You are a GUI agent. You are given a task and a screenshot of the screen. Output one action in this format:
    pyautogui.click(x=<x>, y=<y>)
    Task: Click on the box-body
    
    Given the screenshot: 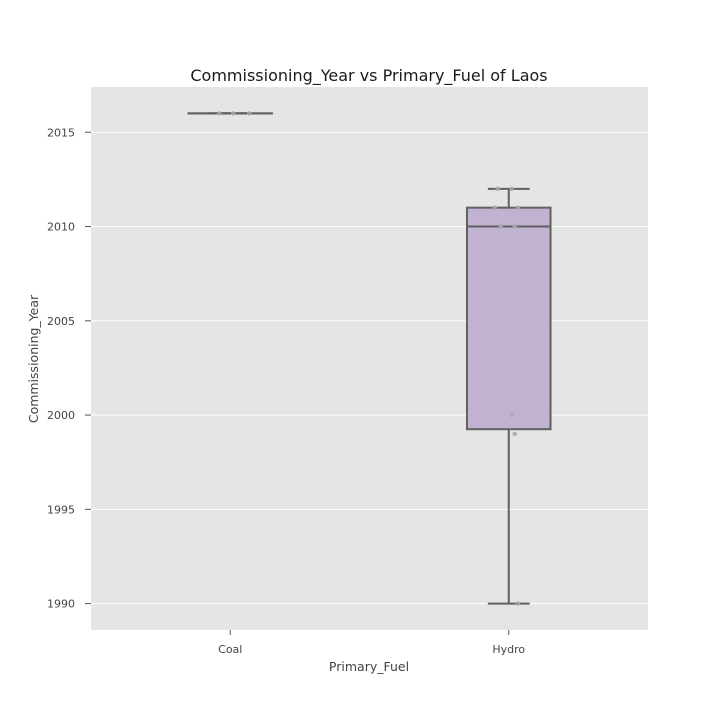 What is the action you would take?
    pyautogui.click(x=509, y=319)
    